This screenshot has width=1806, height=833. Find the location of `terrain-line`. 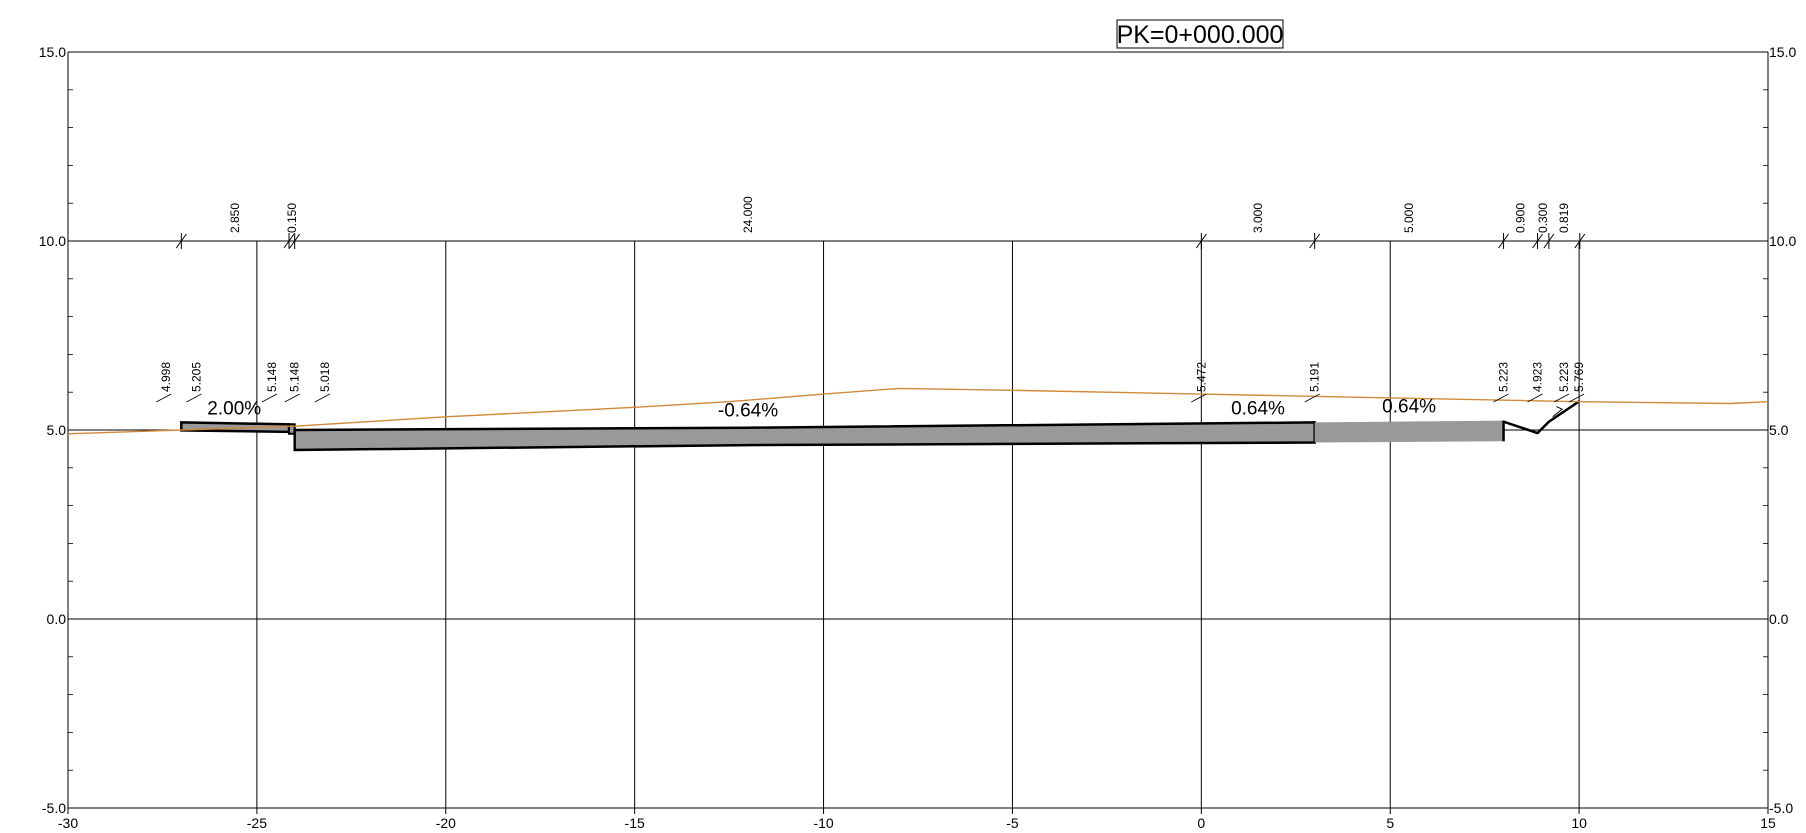

terrain-line is located at coordinates (918, 411).